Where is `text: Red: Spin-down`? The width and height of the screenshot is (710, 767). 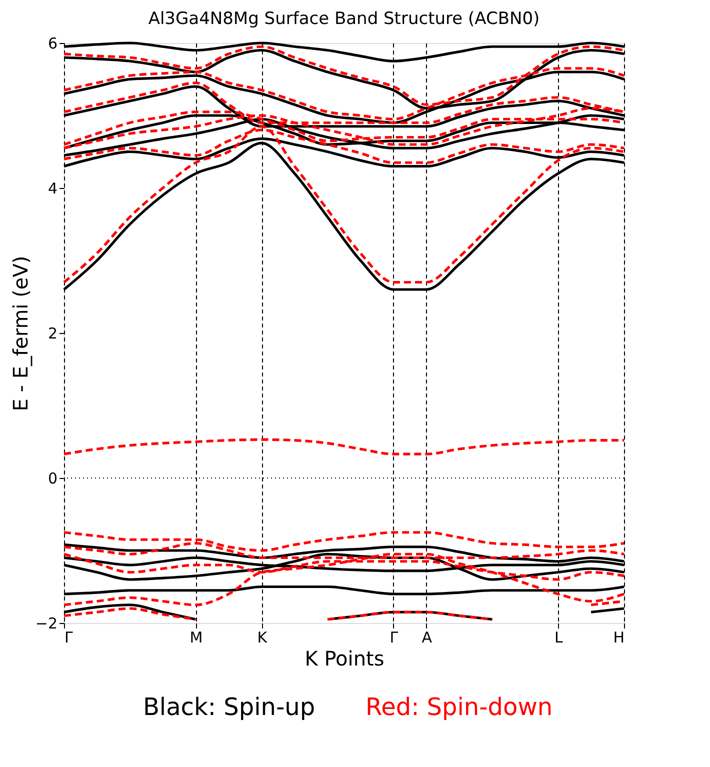 text: Red: Spin-down is located at coordinates (459, 707).